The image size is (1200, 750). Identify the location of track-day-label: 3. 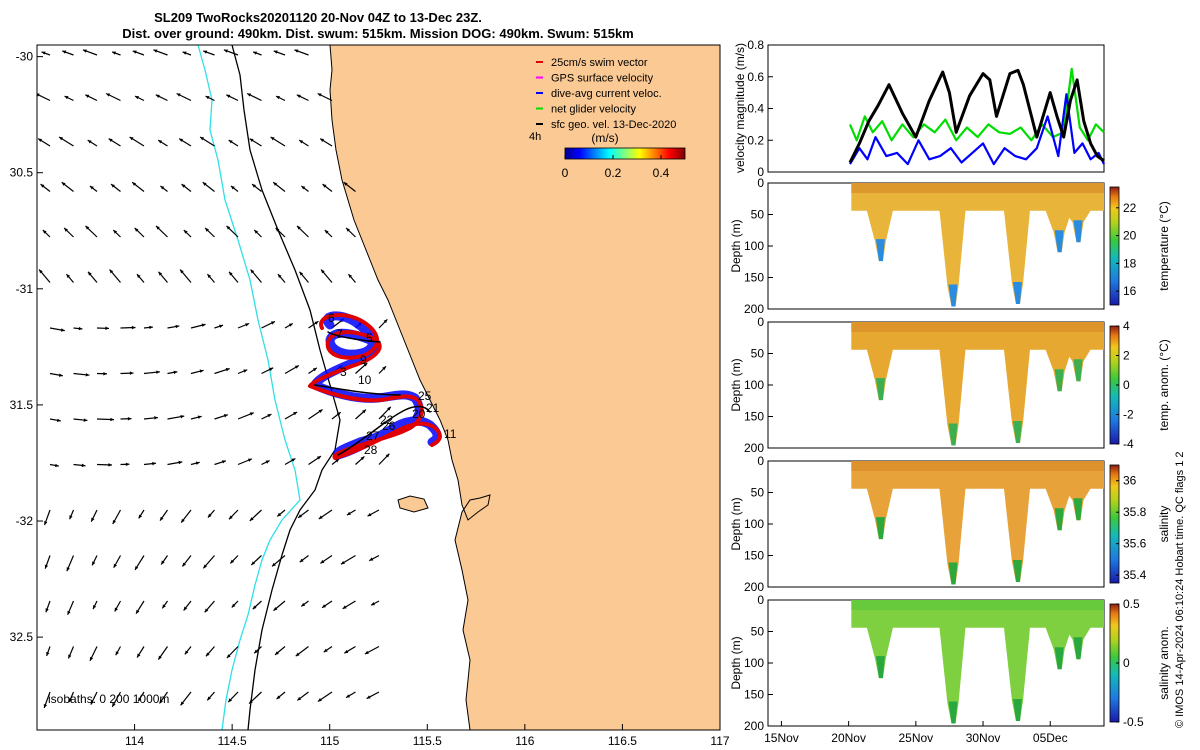
(343, 372).